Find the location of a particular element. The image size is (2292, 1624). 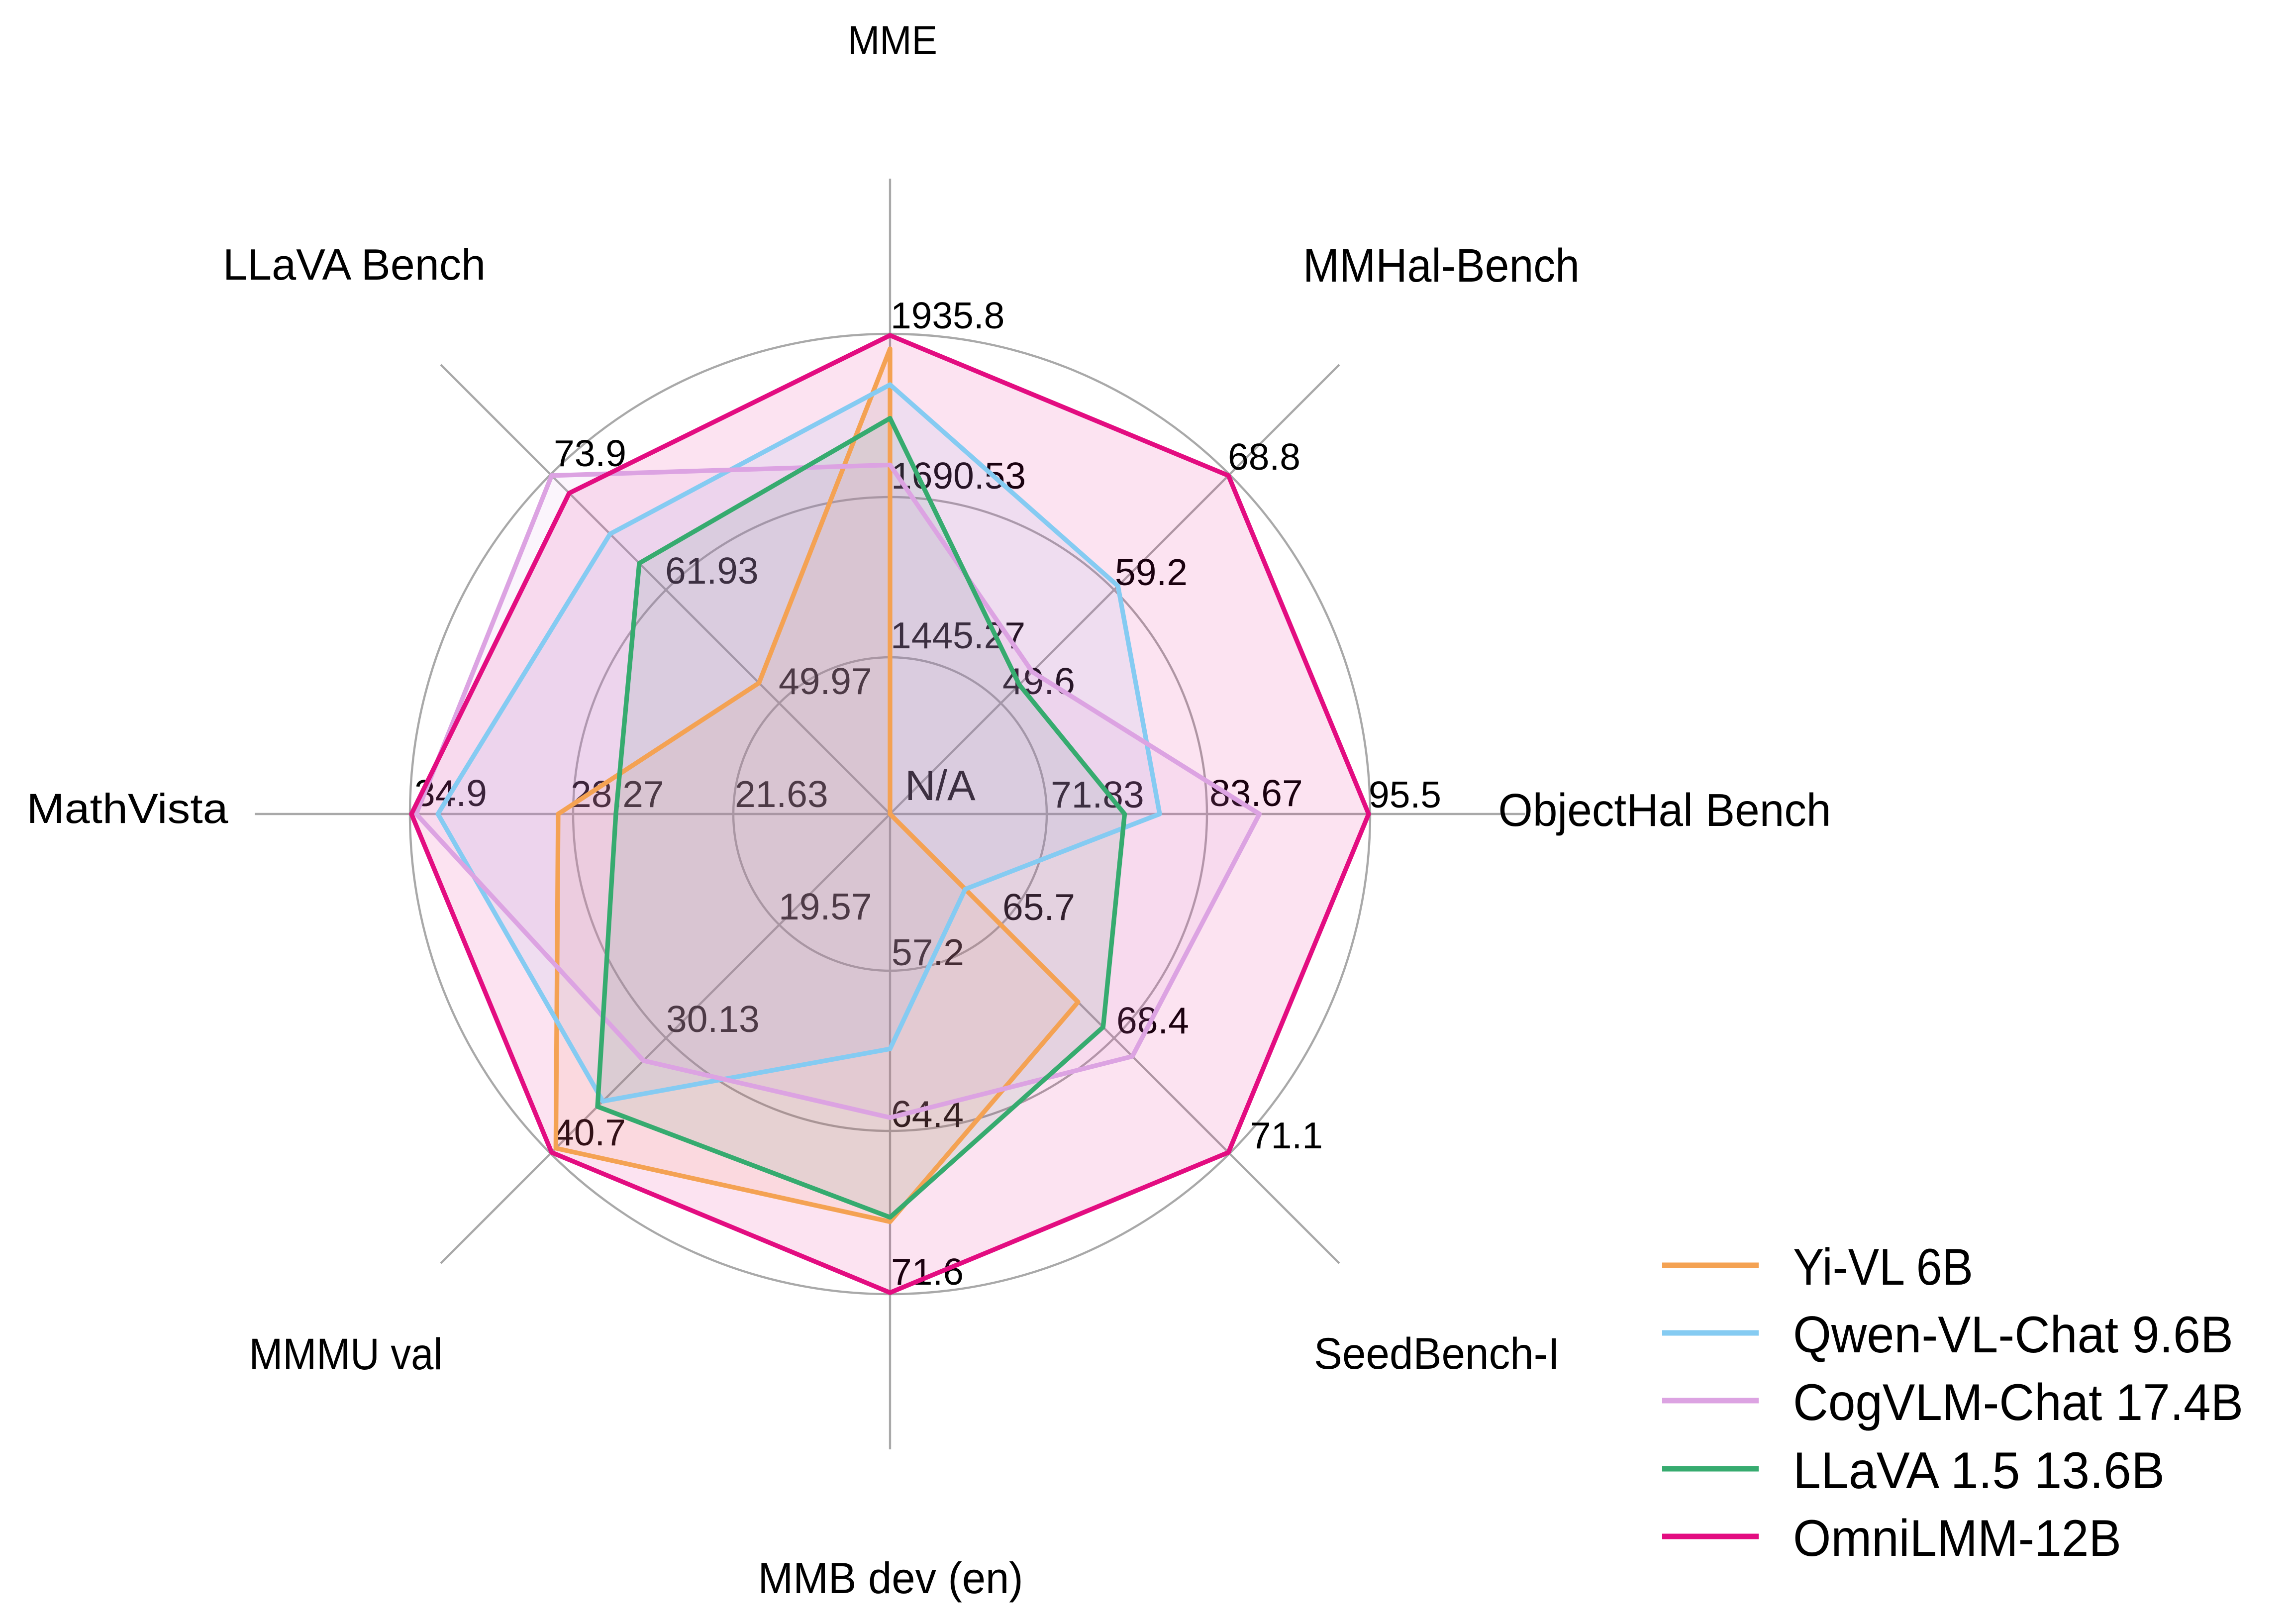

svg-text: 19.57 is located at coordinates (825, 907).